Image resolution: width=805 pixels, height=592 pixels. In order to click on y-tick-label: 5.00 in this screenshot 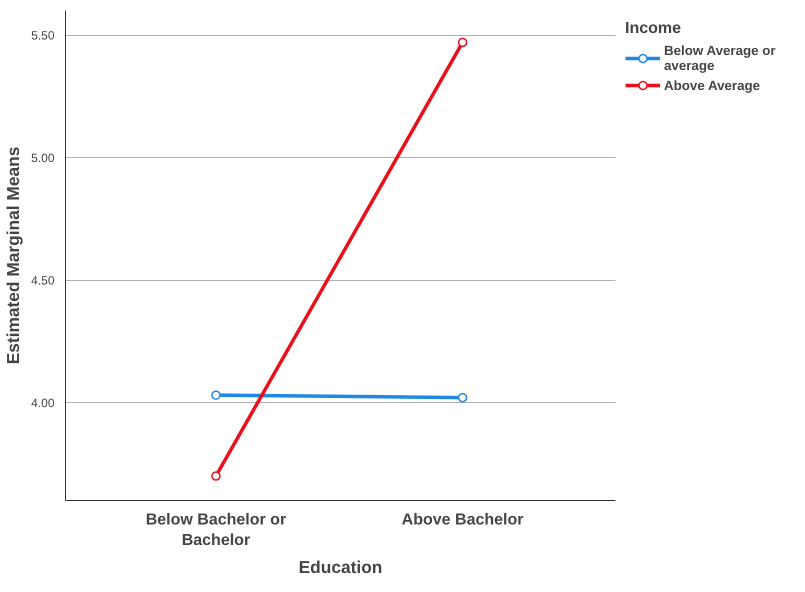, I will do `click(43, 158)`.